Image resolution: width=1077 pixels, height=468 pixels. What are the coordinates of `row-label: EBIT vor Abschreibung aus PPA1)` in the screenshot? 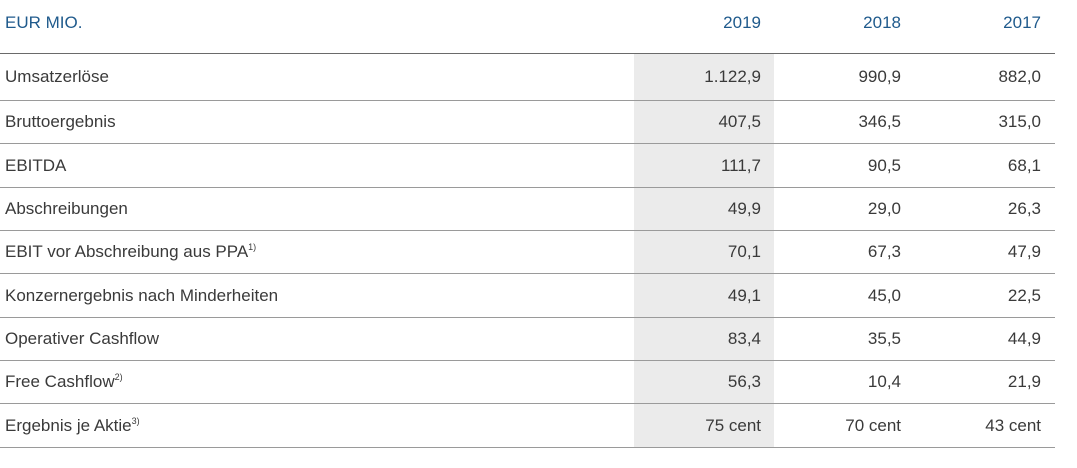 It's located at (130, 252).